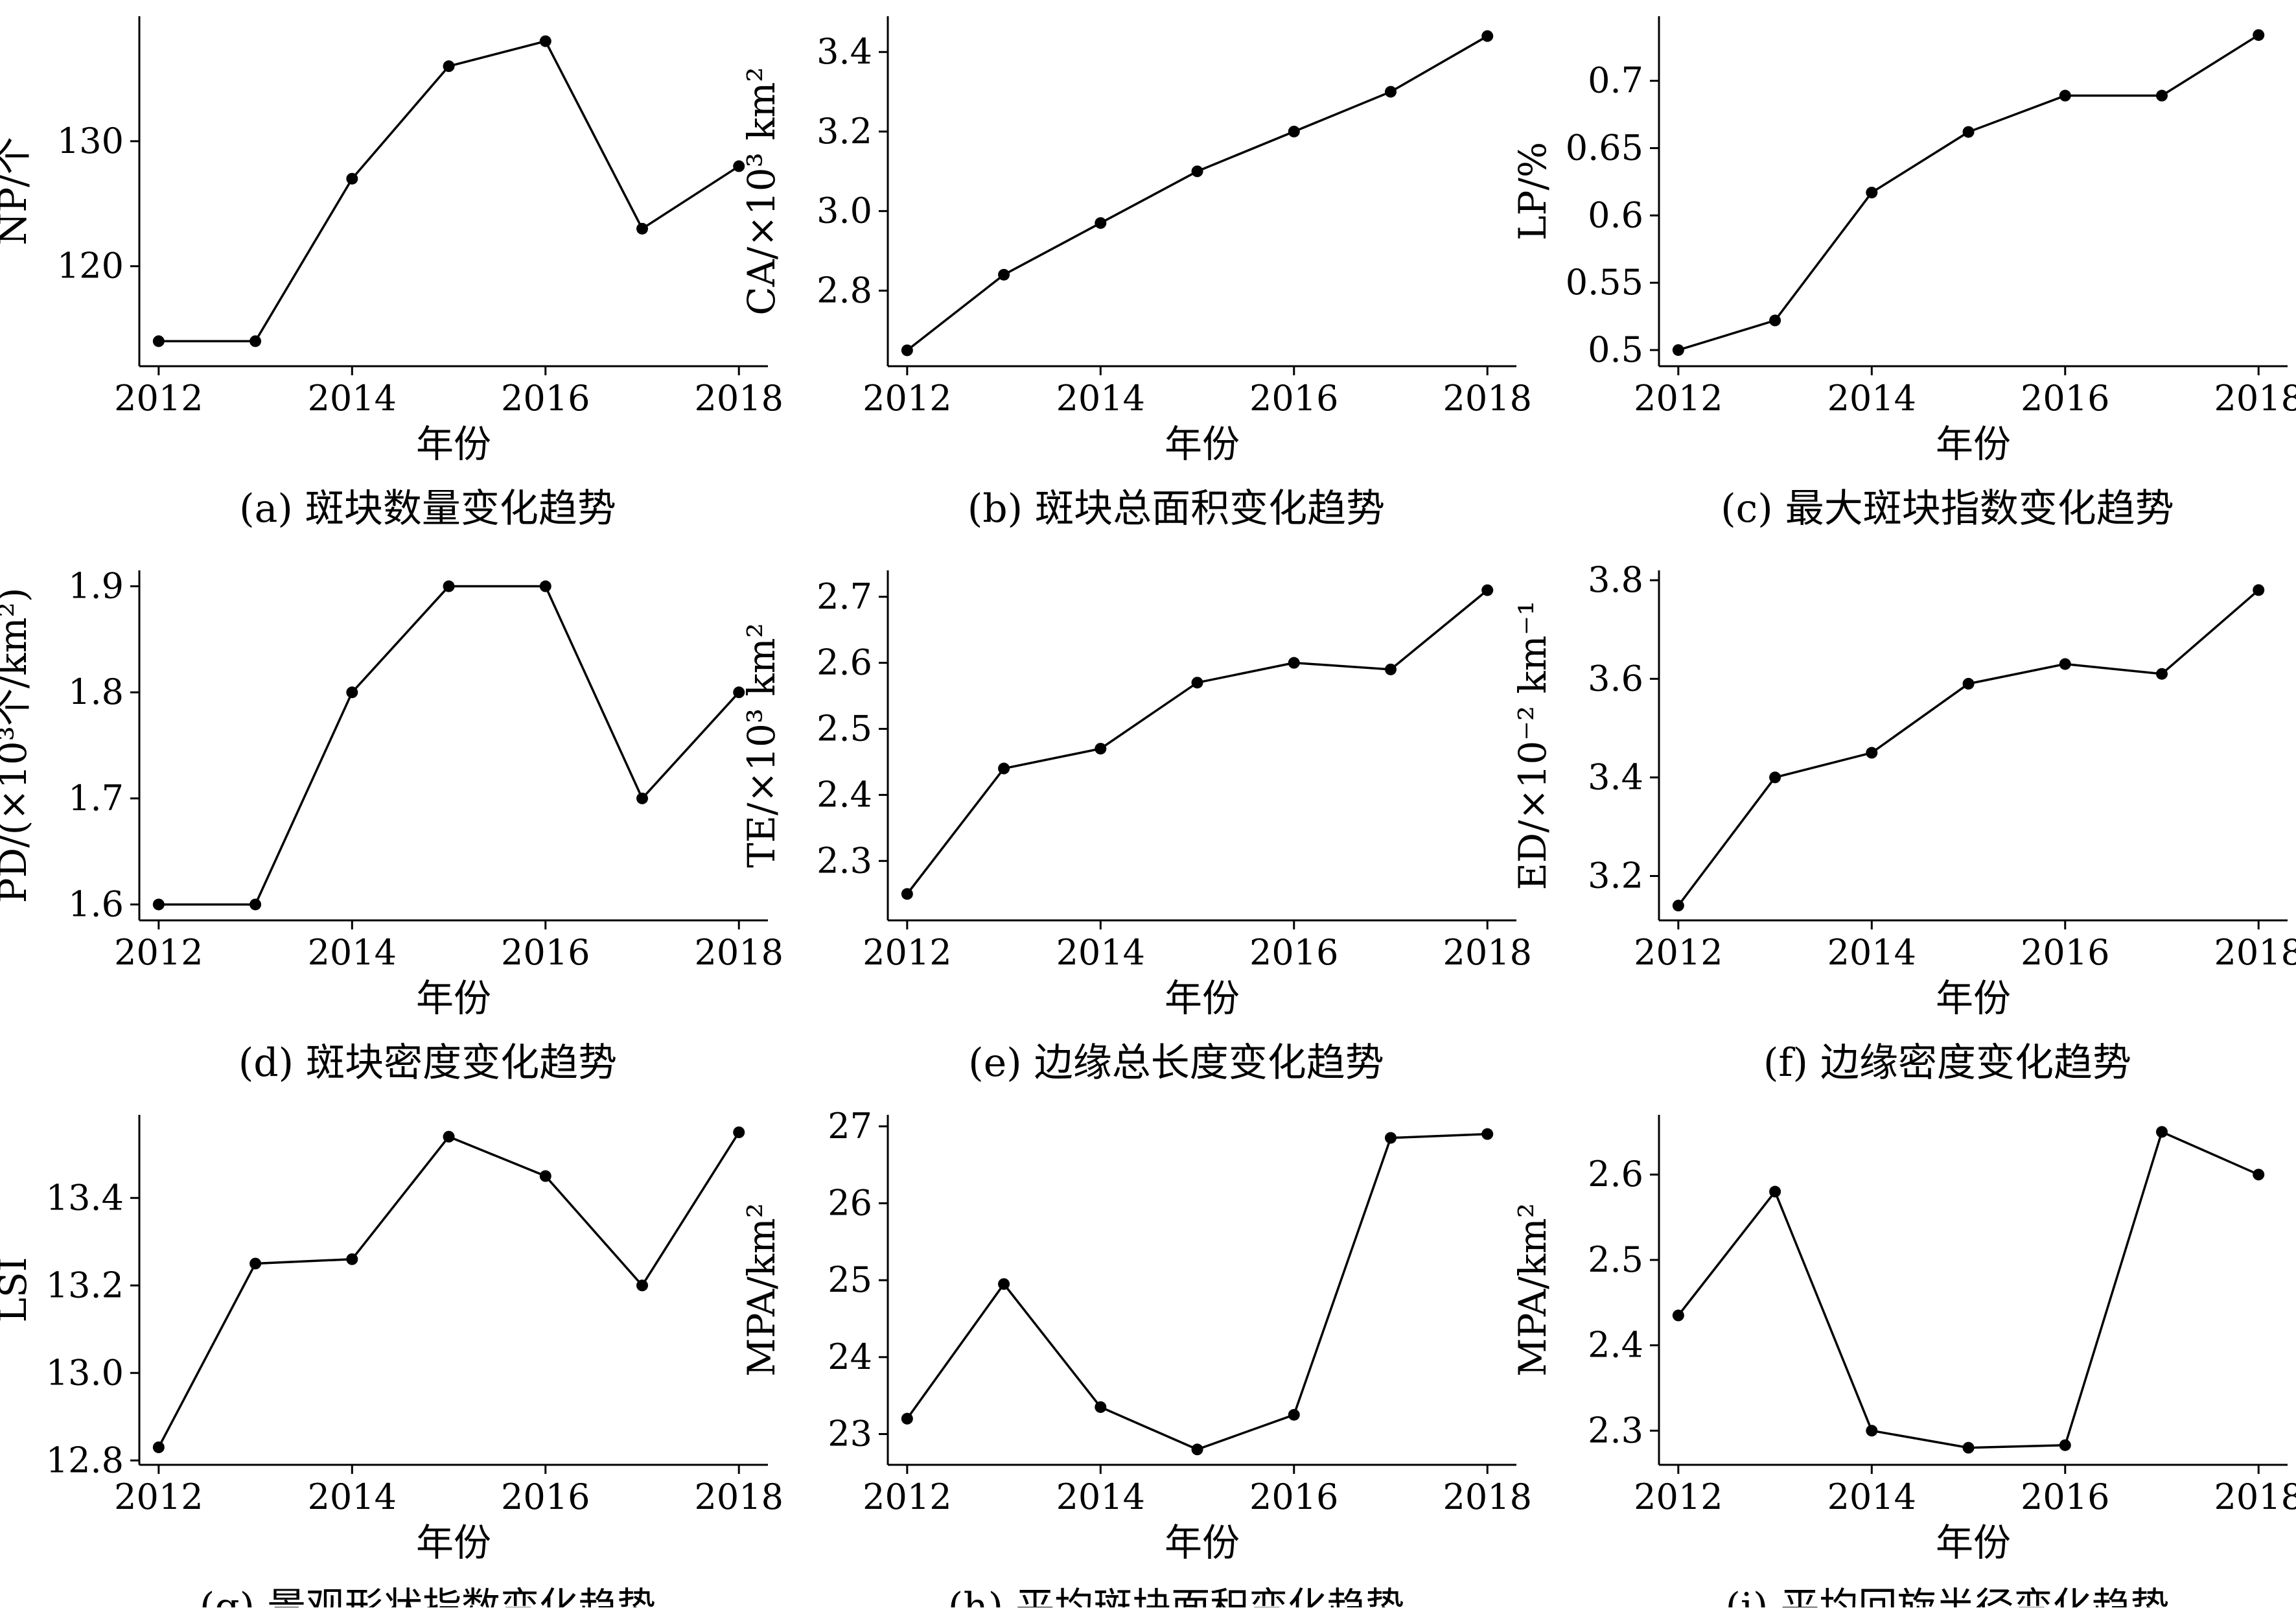  Describe the element at coordinates (850, 1434) in the screenshot. I see `y-tick-label: 23` at that location.